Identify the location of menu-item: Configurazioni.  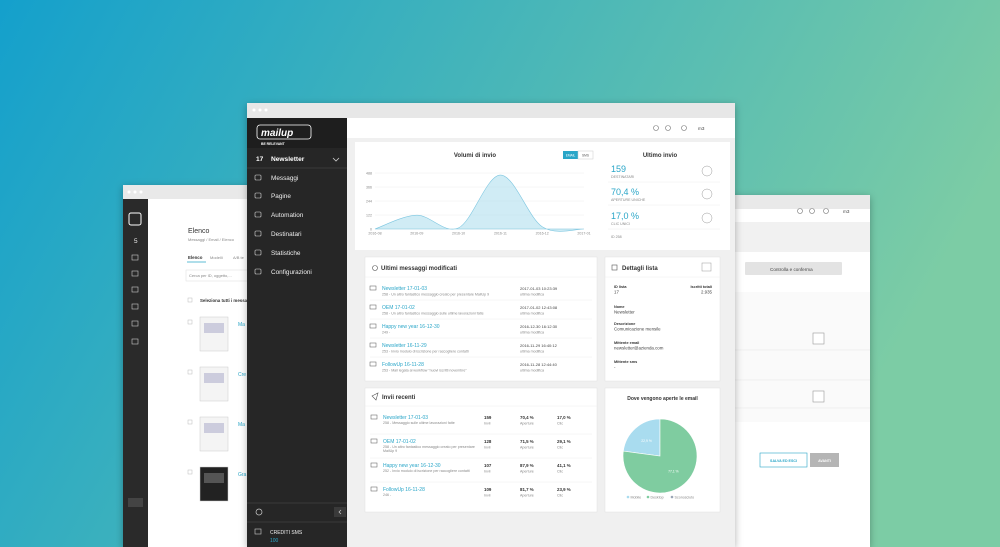
(291, 272).